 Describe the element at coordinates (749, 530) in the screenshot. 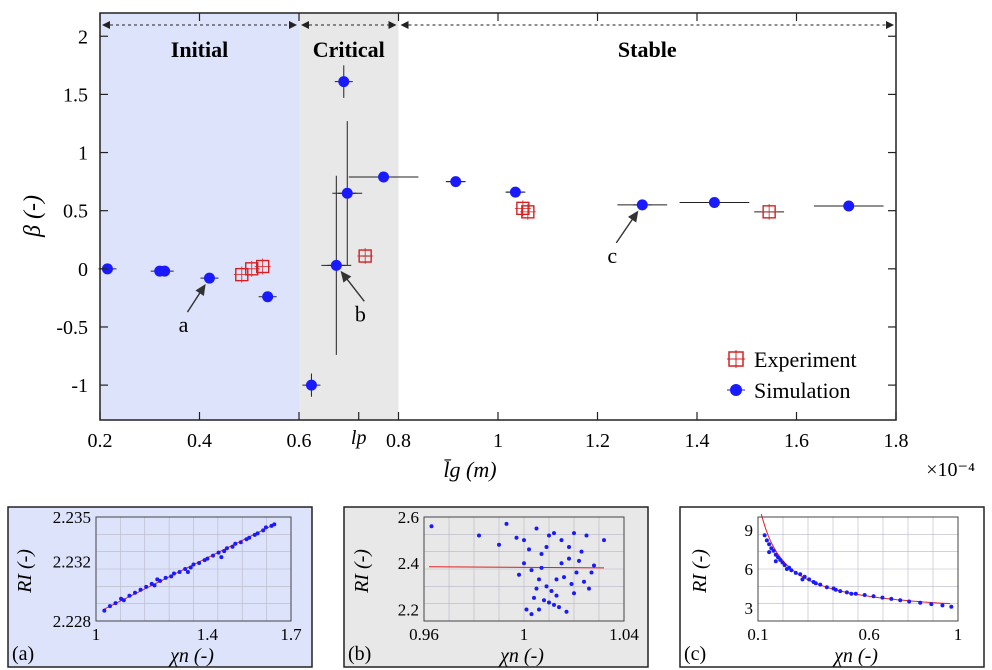

I see `y-tick-label: 9` at that location.